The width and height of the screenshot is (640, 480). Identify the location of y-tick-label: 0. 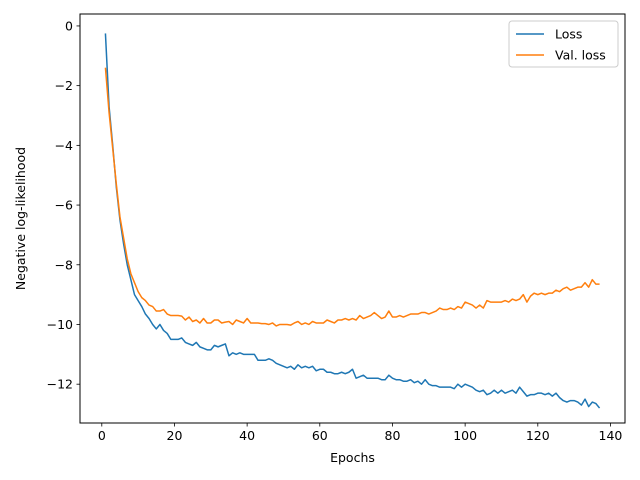
(69, 25).